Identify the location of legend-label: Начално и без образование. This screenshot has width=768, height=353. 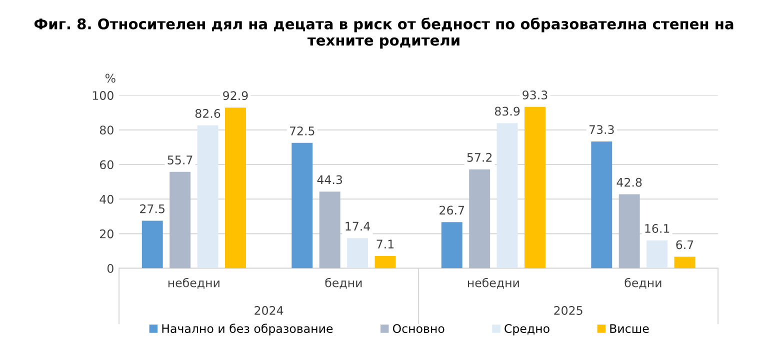
(247, 330).